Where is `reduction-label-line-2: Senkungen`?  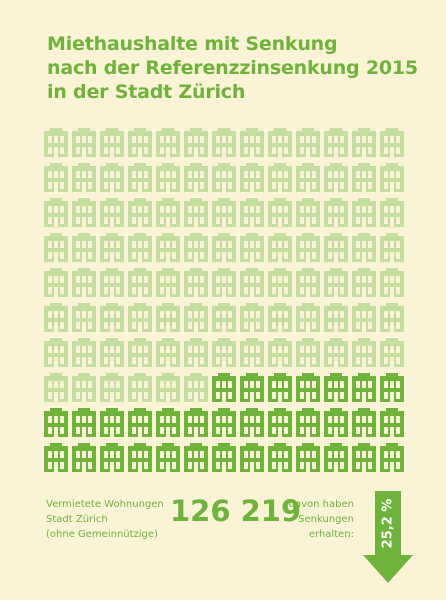 reduction-label-line-2: Senkungen is located at coordinates (326, 519).